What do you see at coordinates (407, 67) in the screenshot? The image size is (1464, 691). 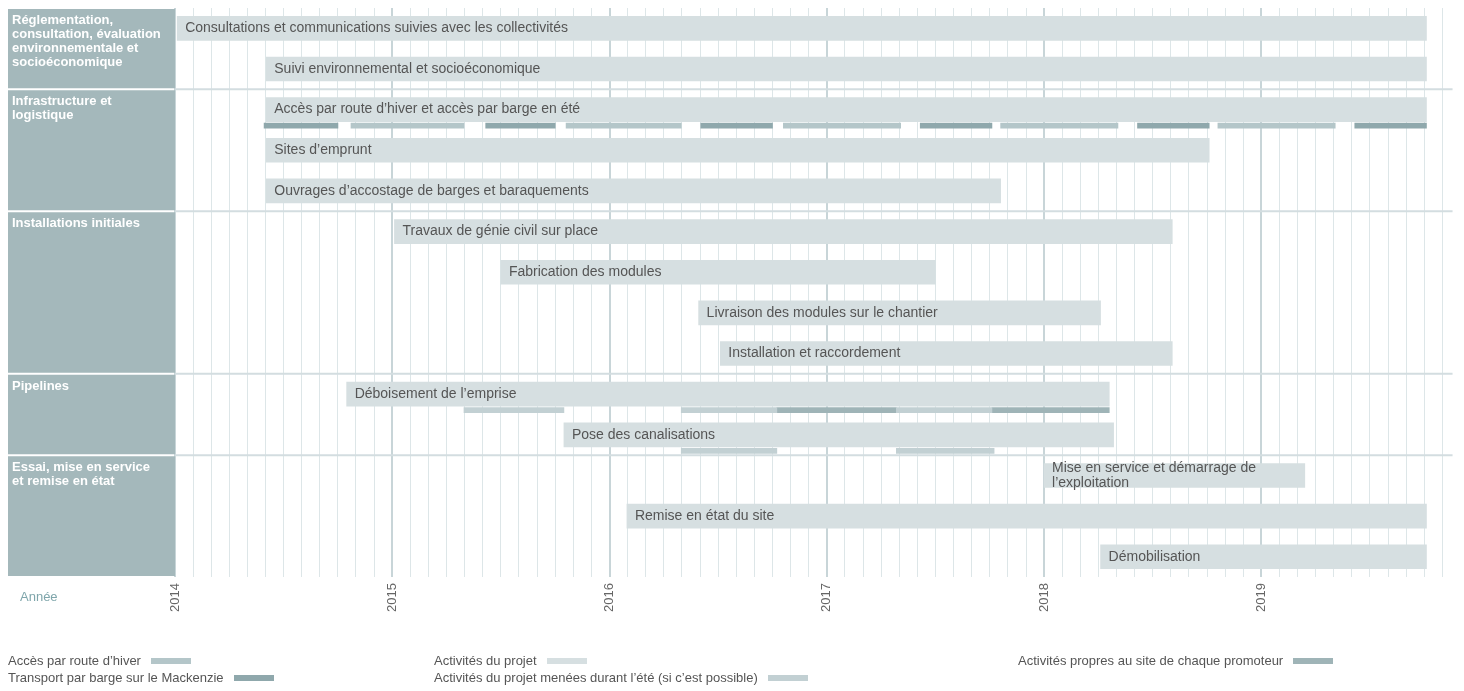 I see `y-tick-label: Suivi environnemental et socioéconomique` at bounding box center [407, 67].